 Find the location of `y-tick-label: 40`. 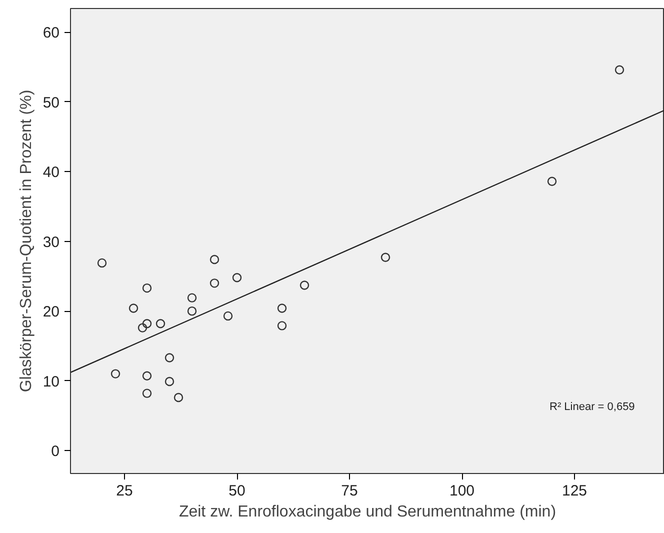

y-tick-label: 40 is located at coordinates (51, 173).